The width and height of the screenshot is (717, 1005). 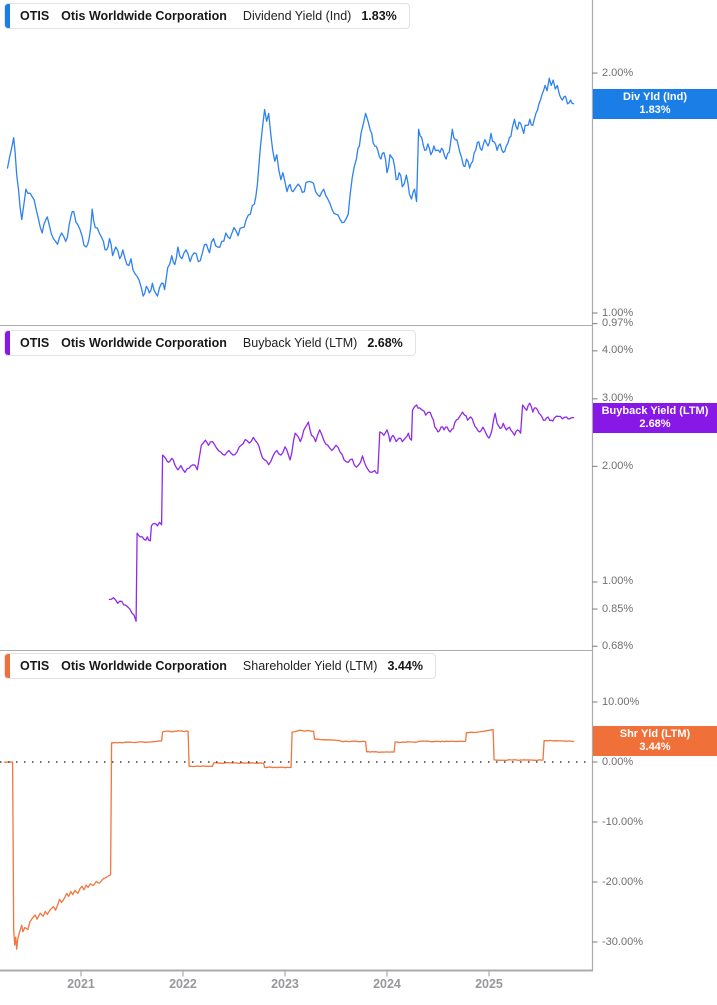 I want to click on y-tick-label: -30.00%, so click(x=622, y=941).